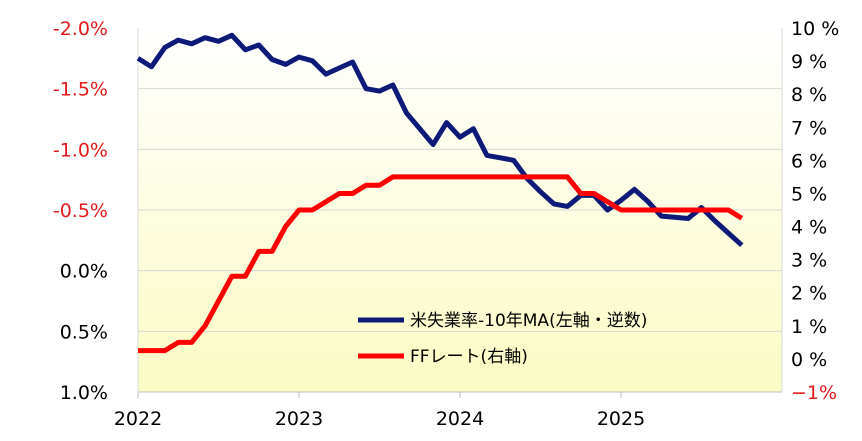 Image resolution: width=862 pixels, height=441 pixels. What do you see at coordinates (84, 332) in the screenshot?
I see `left-tick-label: 0.5%` at bounding box center [84, 332].